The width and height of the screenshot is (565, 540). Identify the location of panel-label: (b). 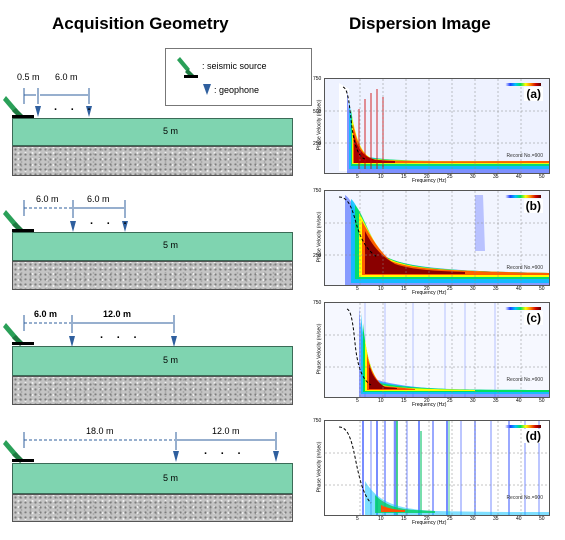
(533, 206).